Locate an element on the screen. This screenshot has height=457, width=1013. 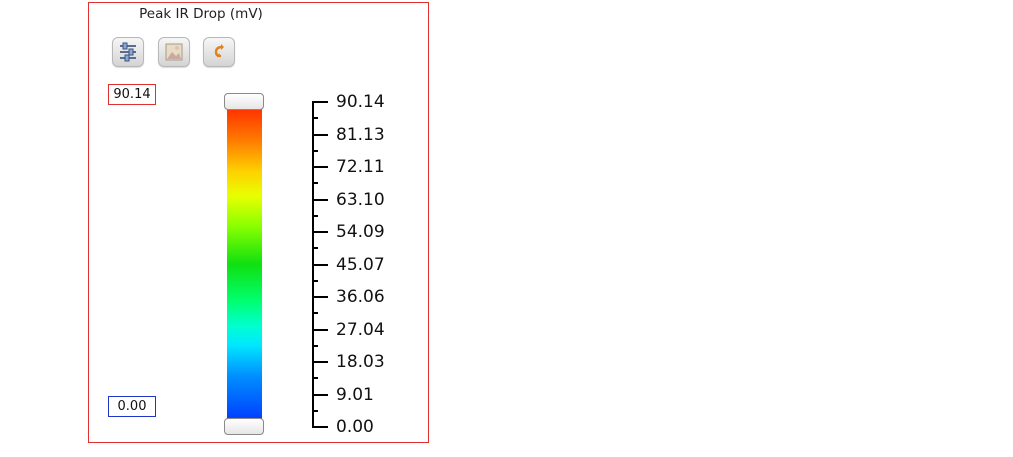
scale-tick-label: 63.10 is located at coordinates (360, 199).